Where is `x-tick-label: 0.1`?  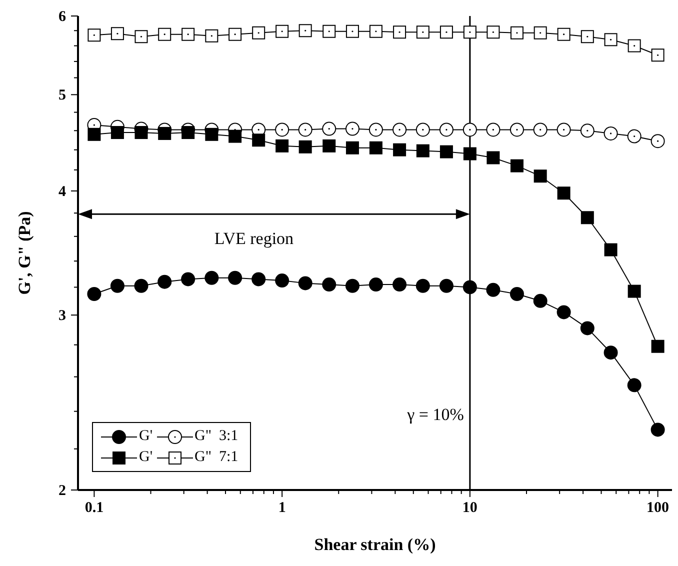
x-tick-label: 0.1 is located at coordinates (94, 508).